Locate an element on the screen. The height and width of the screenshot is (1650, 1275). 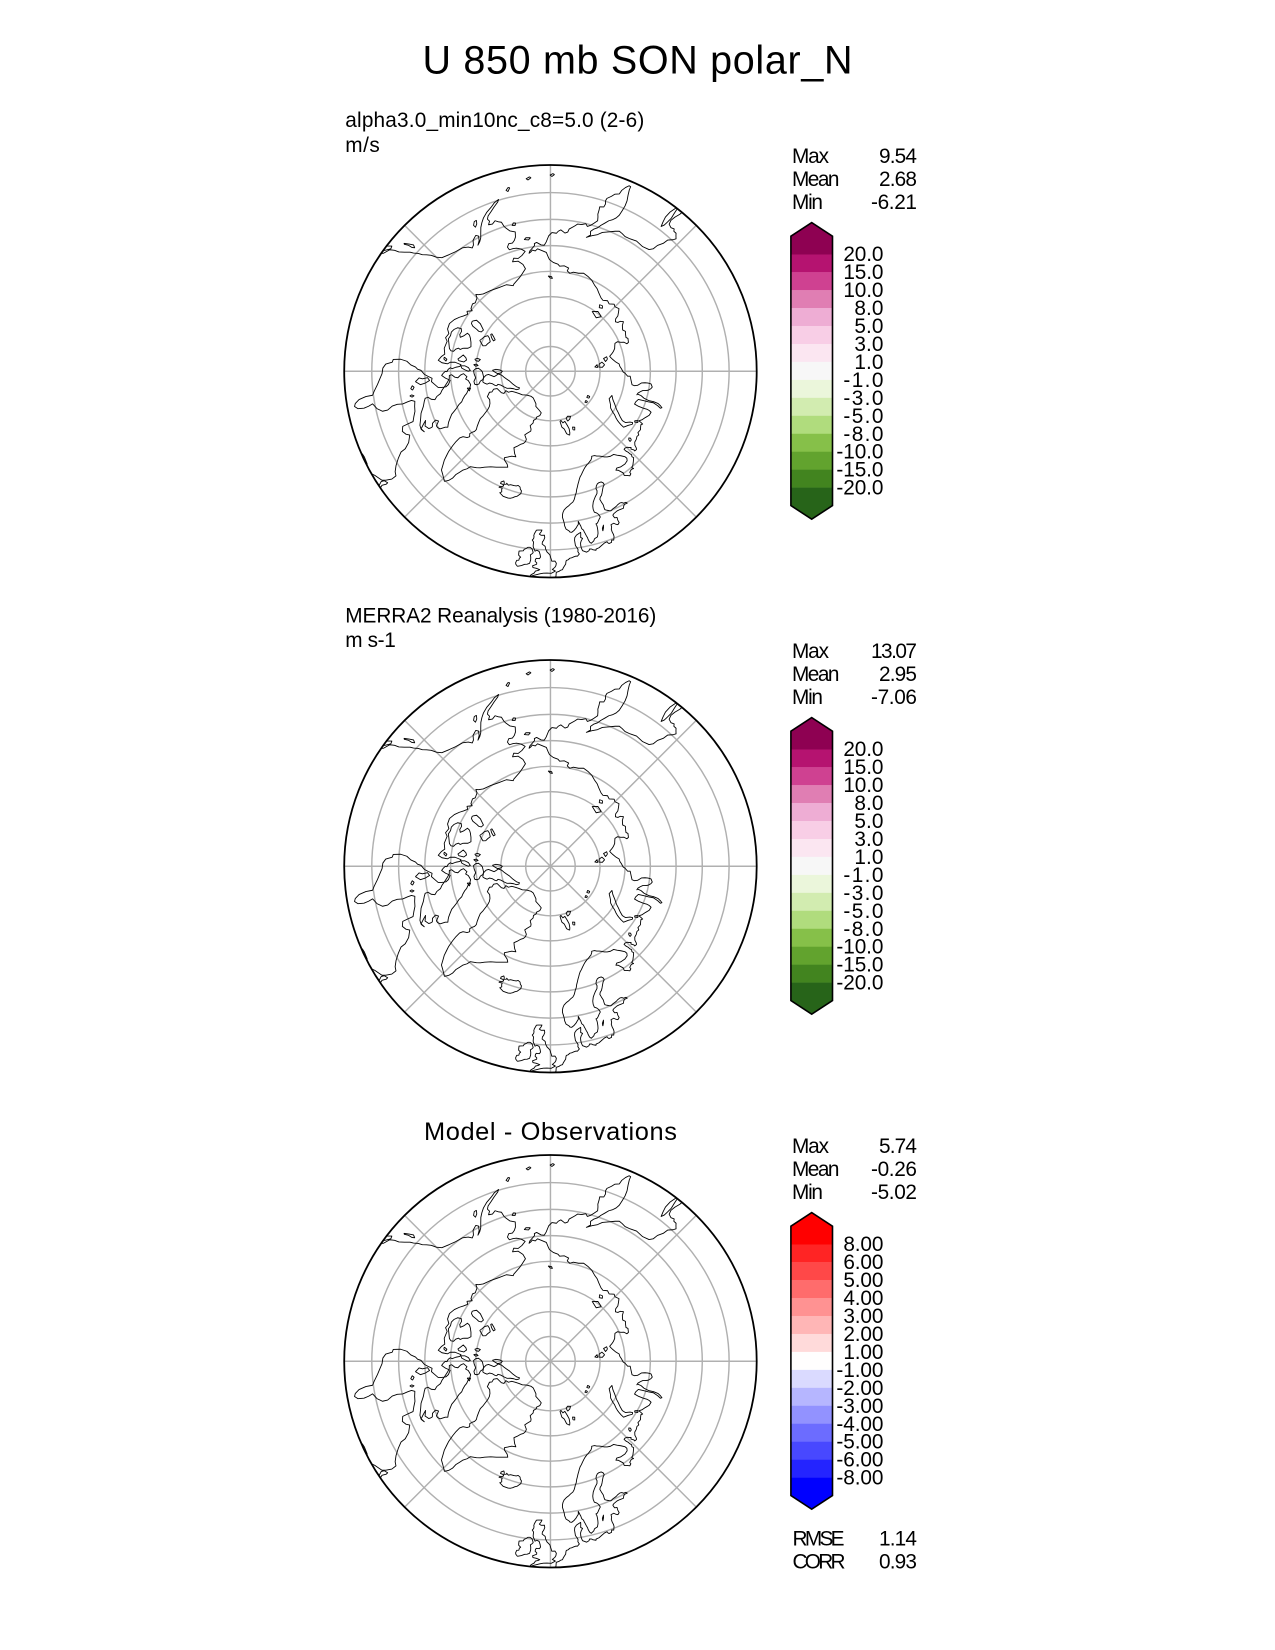
svg-text: -6.00 is located at coordinates (859, 1460).